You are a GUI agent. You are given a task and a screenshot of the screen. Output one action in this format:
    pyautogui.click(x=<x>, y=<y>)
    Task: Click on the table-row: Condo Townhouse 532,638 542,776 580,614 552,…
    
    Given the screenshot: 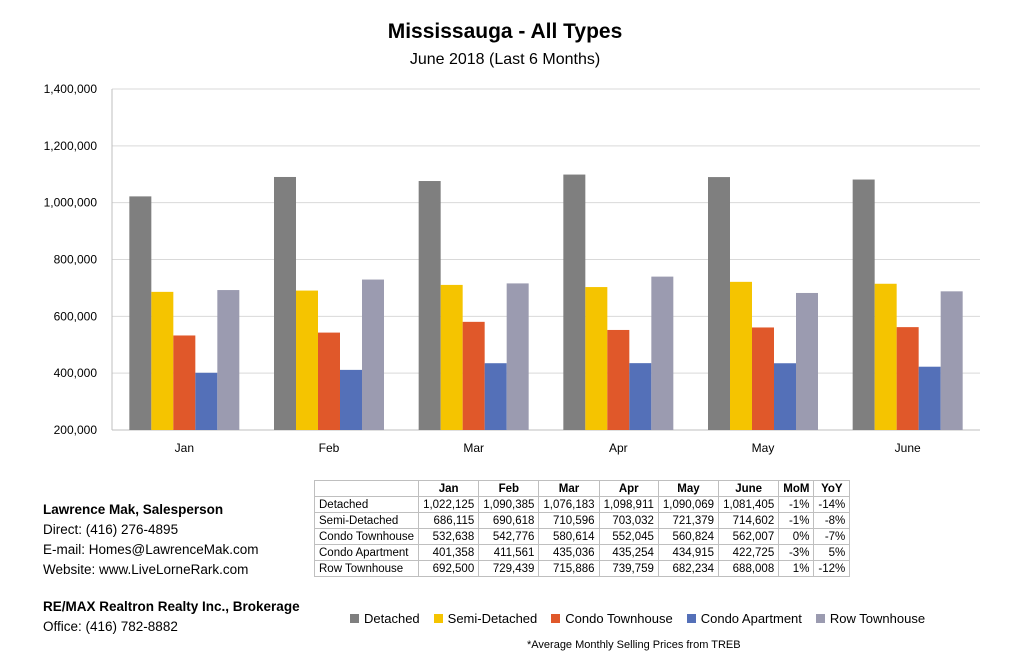 What is the action you would take?
    pyautogui.click(x=582, y=536)
    